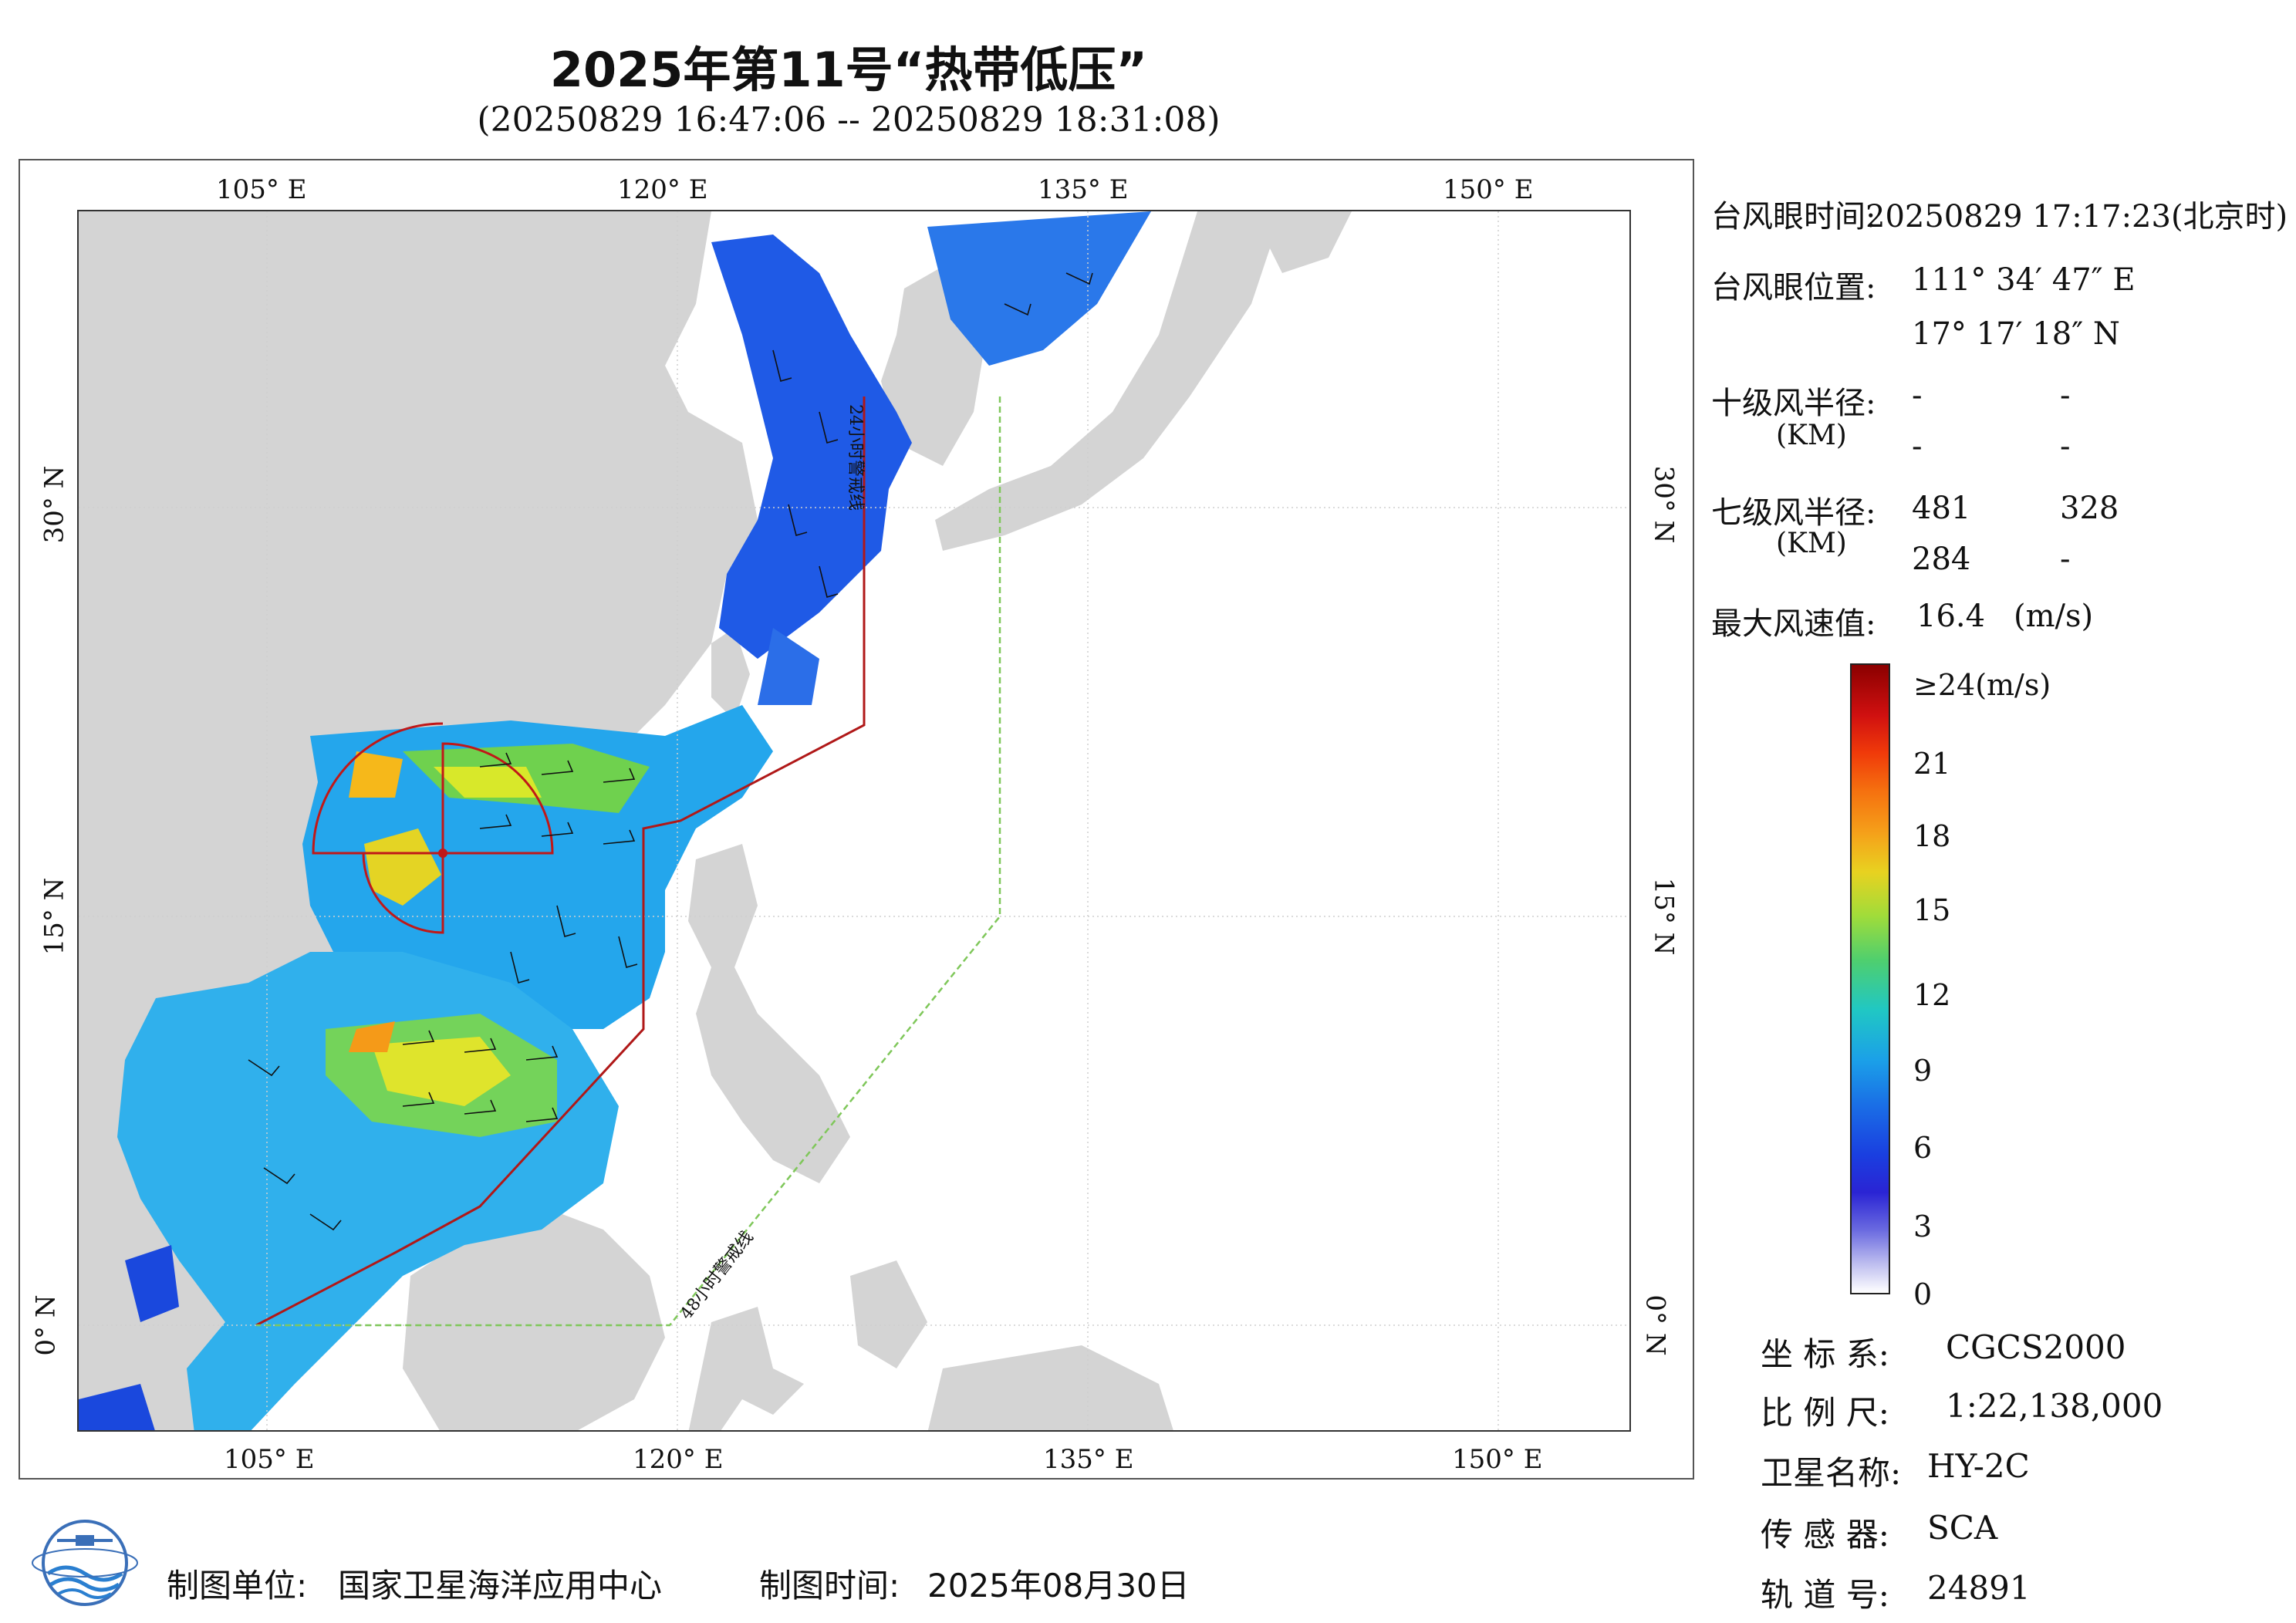 This screenshot has height=1623, width=2296. Describe the element at coordinates (2077, 217) in the screenshot. I see `eye-time-value: 20250829 17:17:23(北京时)` at that location.